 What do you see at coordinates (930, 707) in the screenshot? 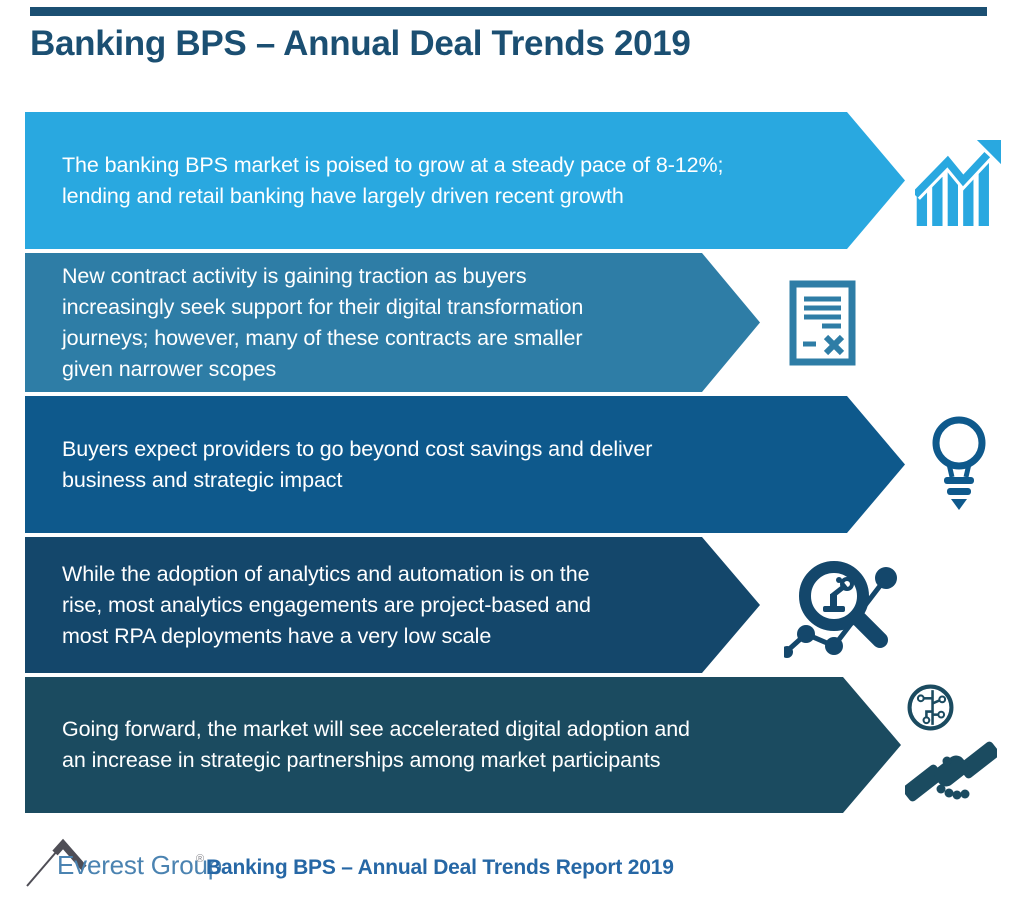
I see `digital-circuit-icon` at bounding box center [930, 707].